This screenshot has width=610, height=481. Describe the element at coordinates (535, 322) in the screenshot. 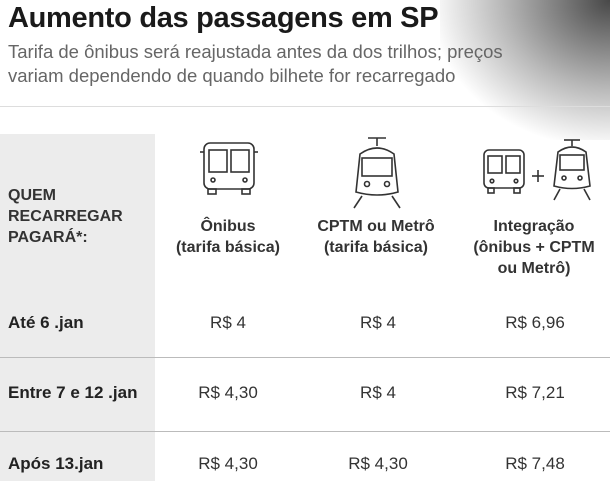

I see `price-cell: R$ 6,96` at that location.